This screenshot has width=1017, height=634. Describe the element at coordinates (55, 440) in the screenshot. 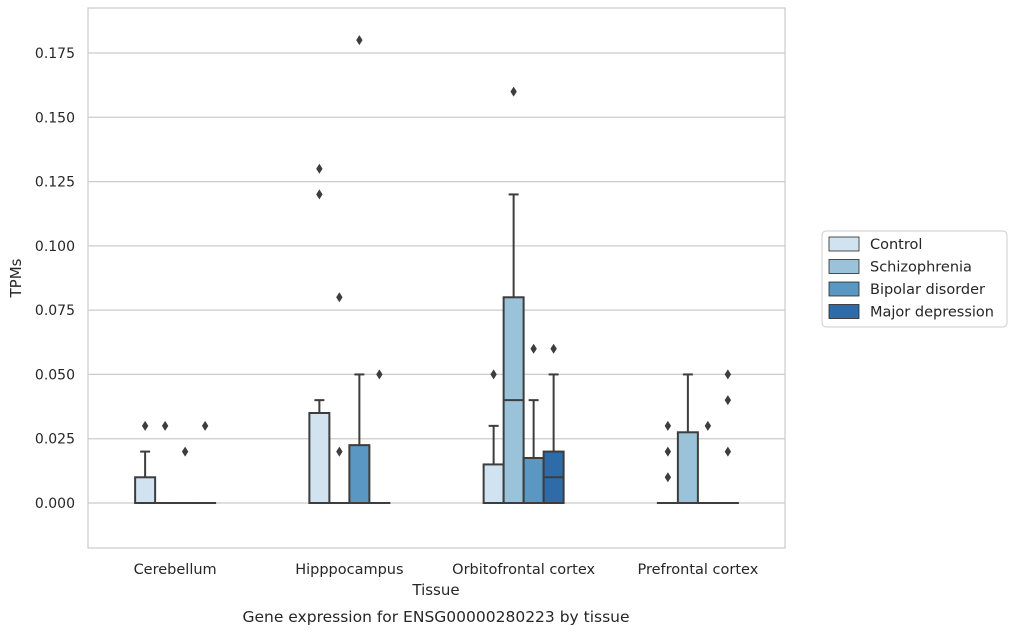

I see `y-tick-label: 0.025` at that location.